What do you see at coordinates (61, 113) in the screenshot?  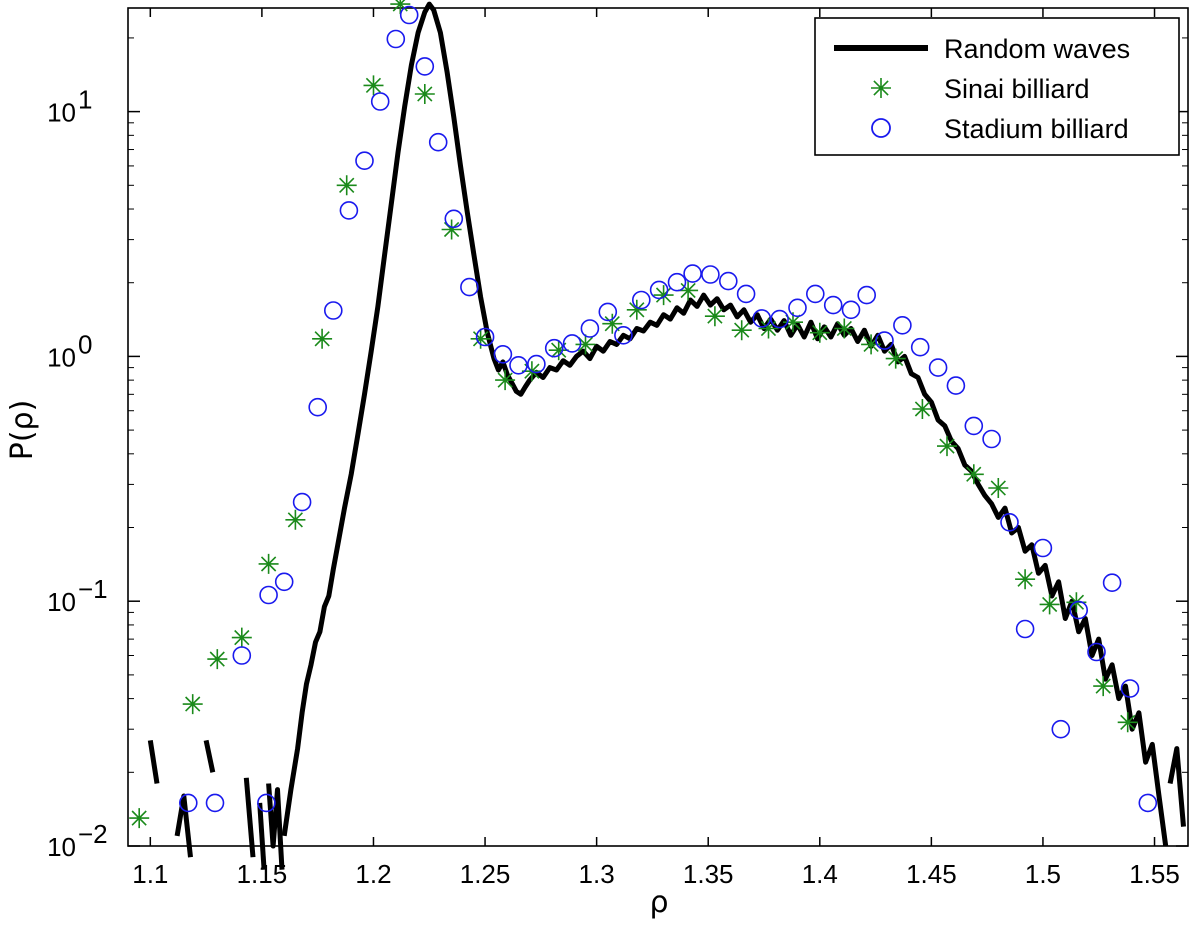 I see `y-tick-label-3: 10` at bounding box center [61, 113].